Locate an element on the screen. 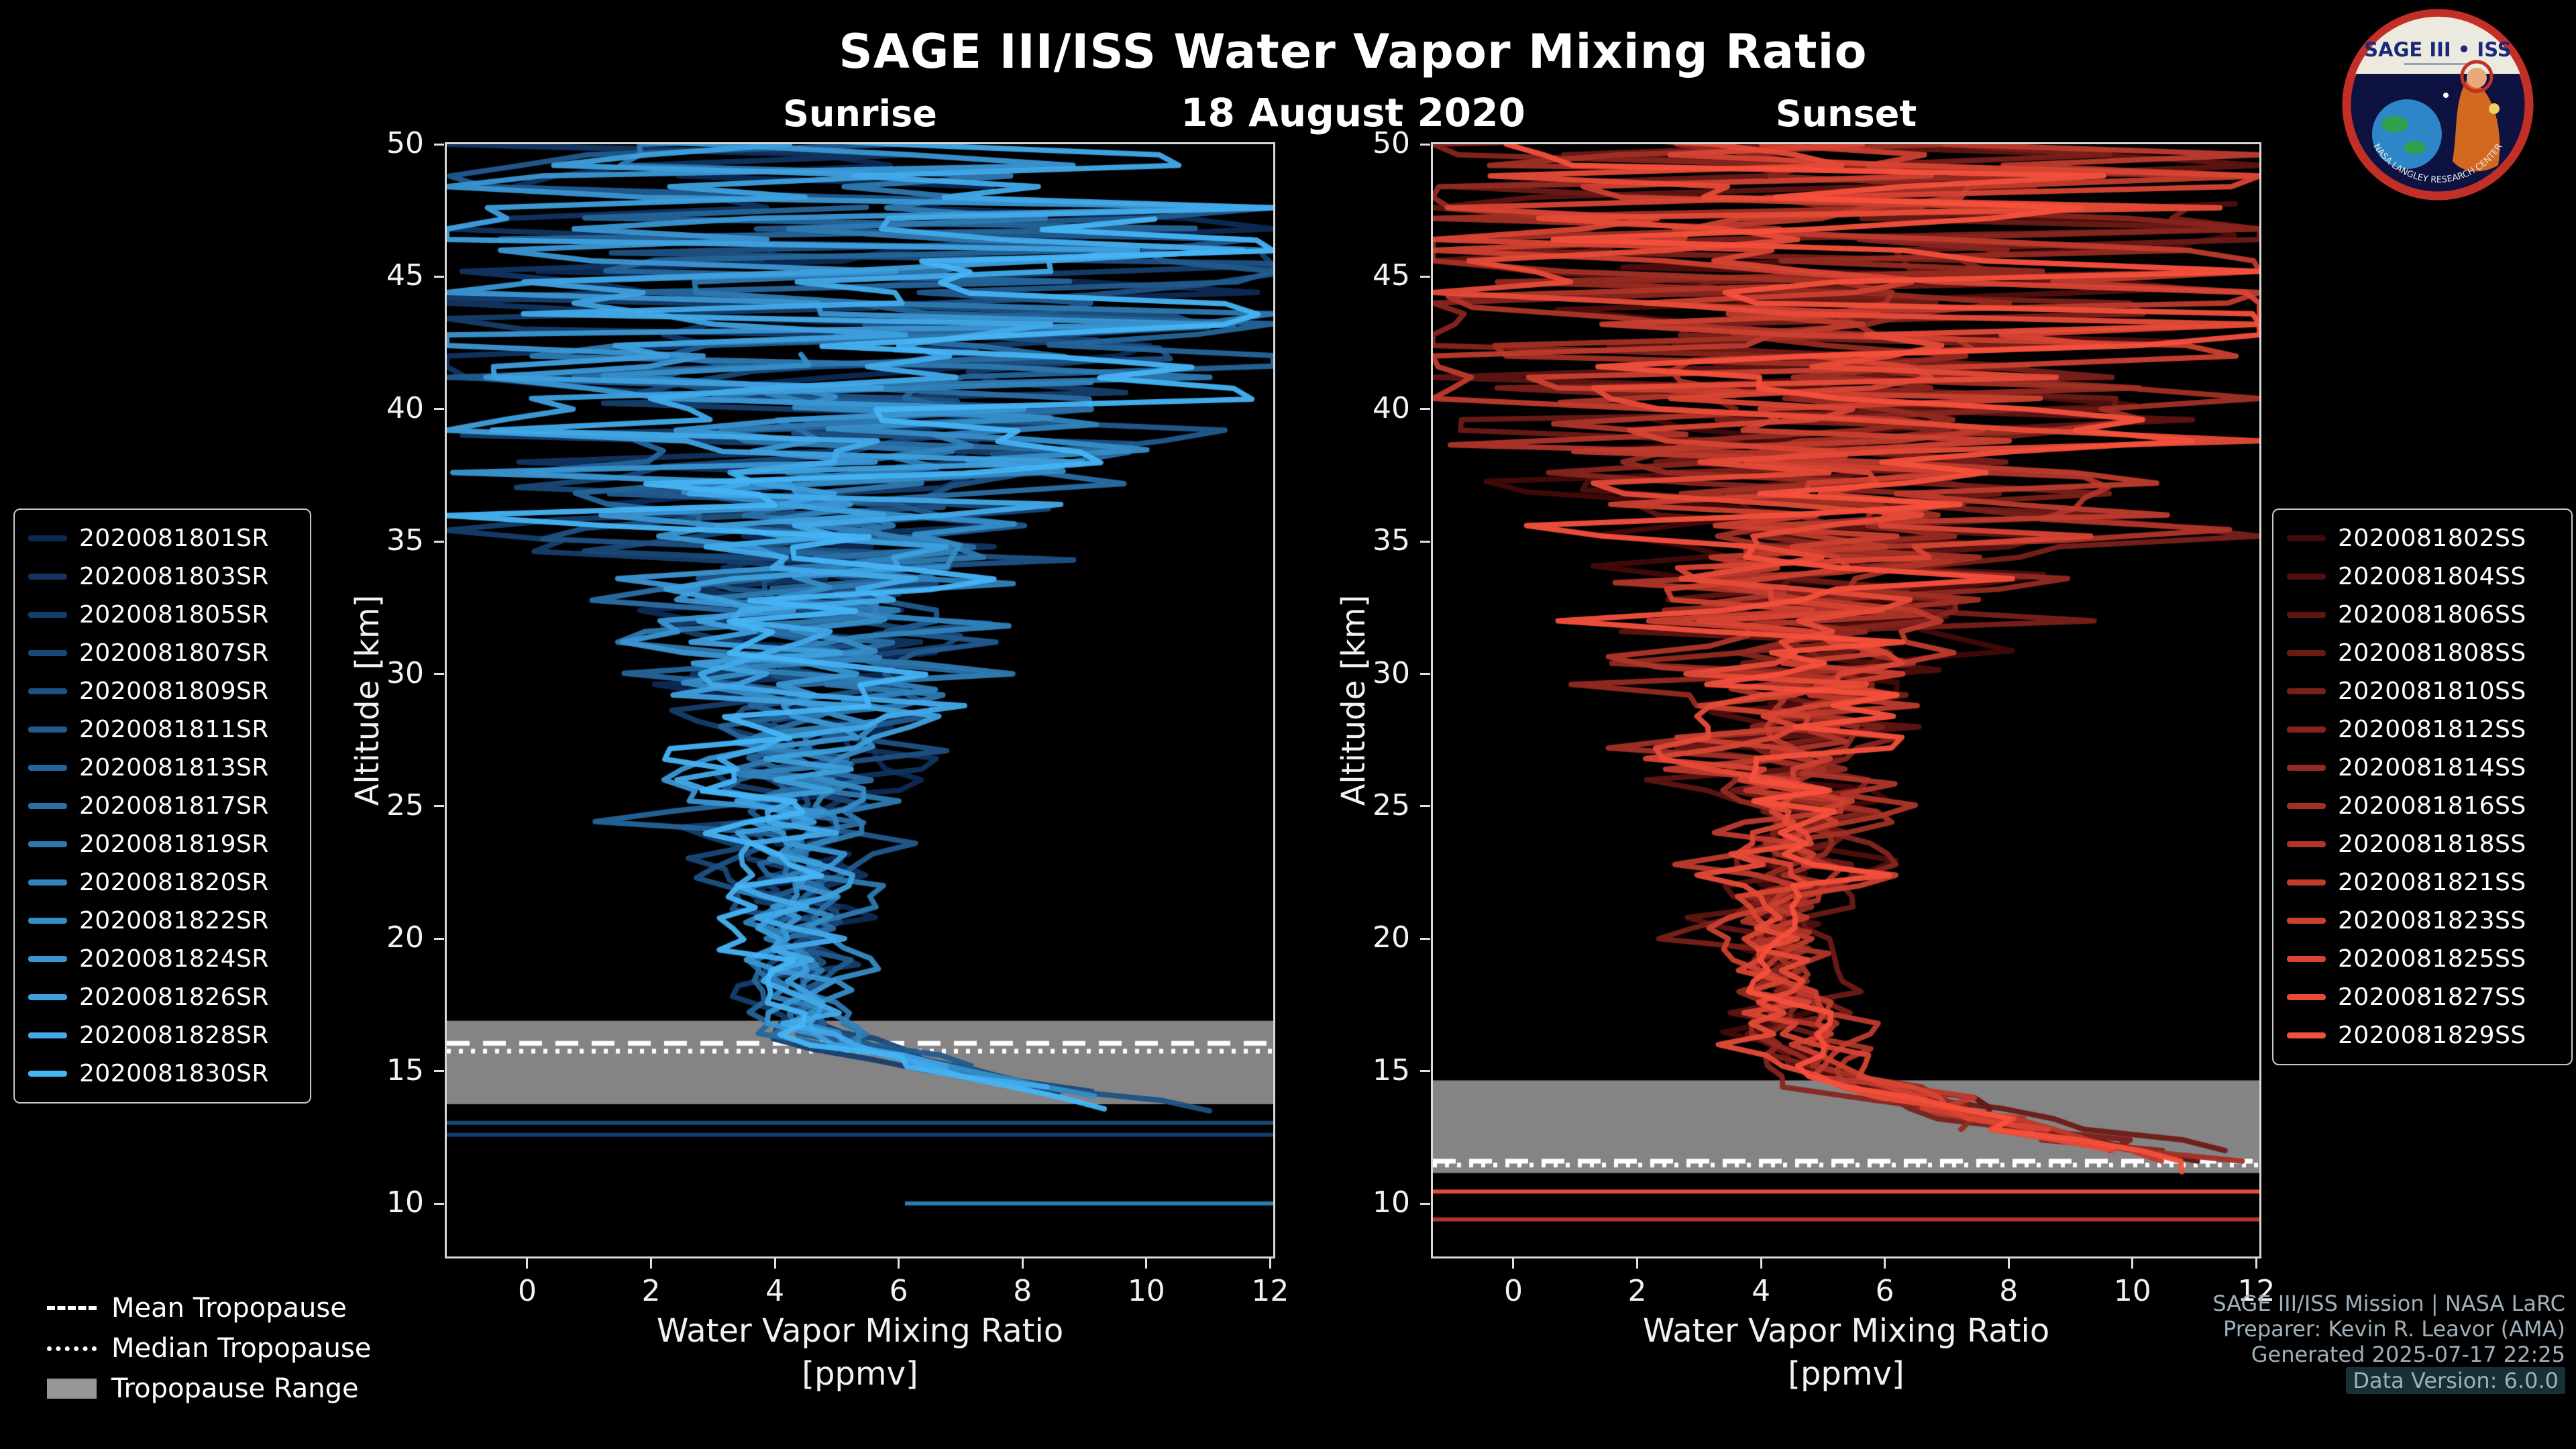  legend-series-label: 2020081826SR is located at coordinates (174, 997).